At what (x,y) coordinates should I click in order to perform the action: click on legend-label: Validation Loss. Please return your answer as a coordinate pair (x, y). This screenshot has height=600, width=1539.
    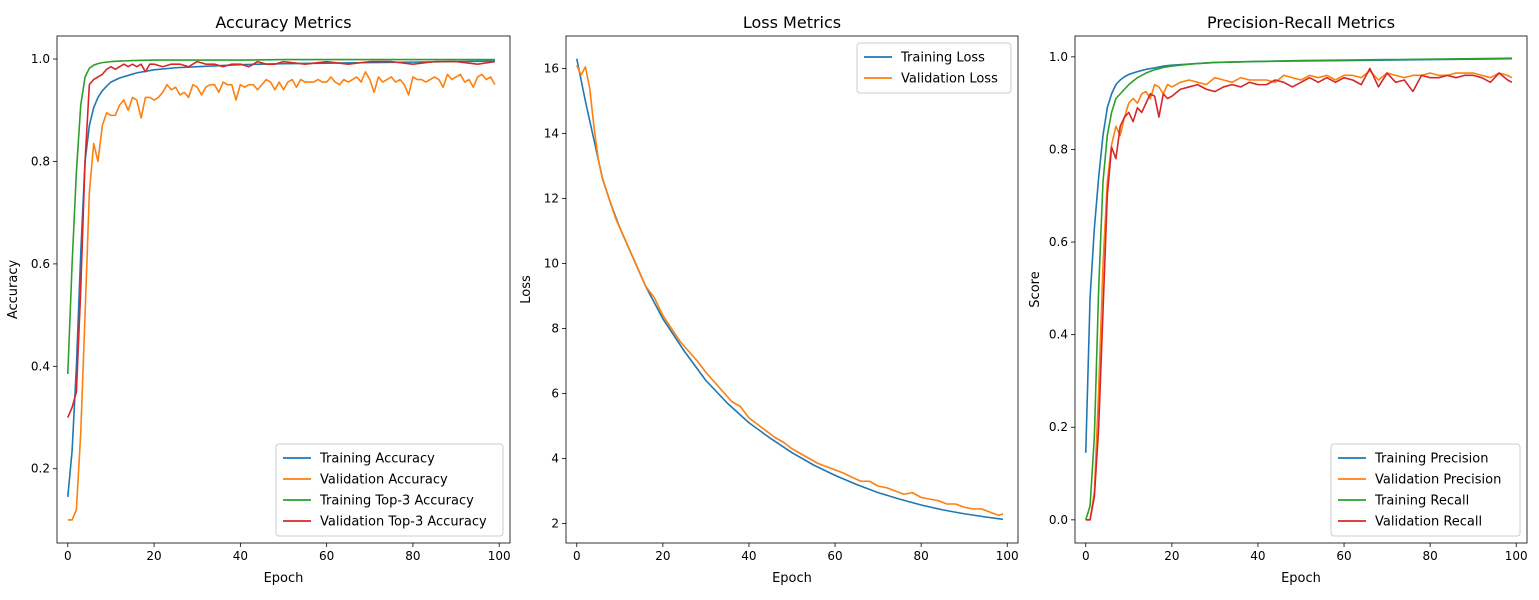
    Looking at the image, I should click on (949, 79).